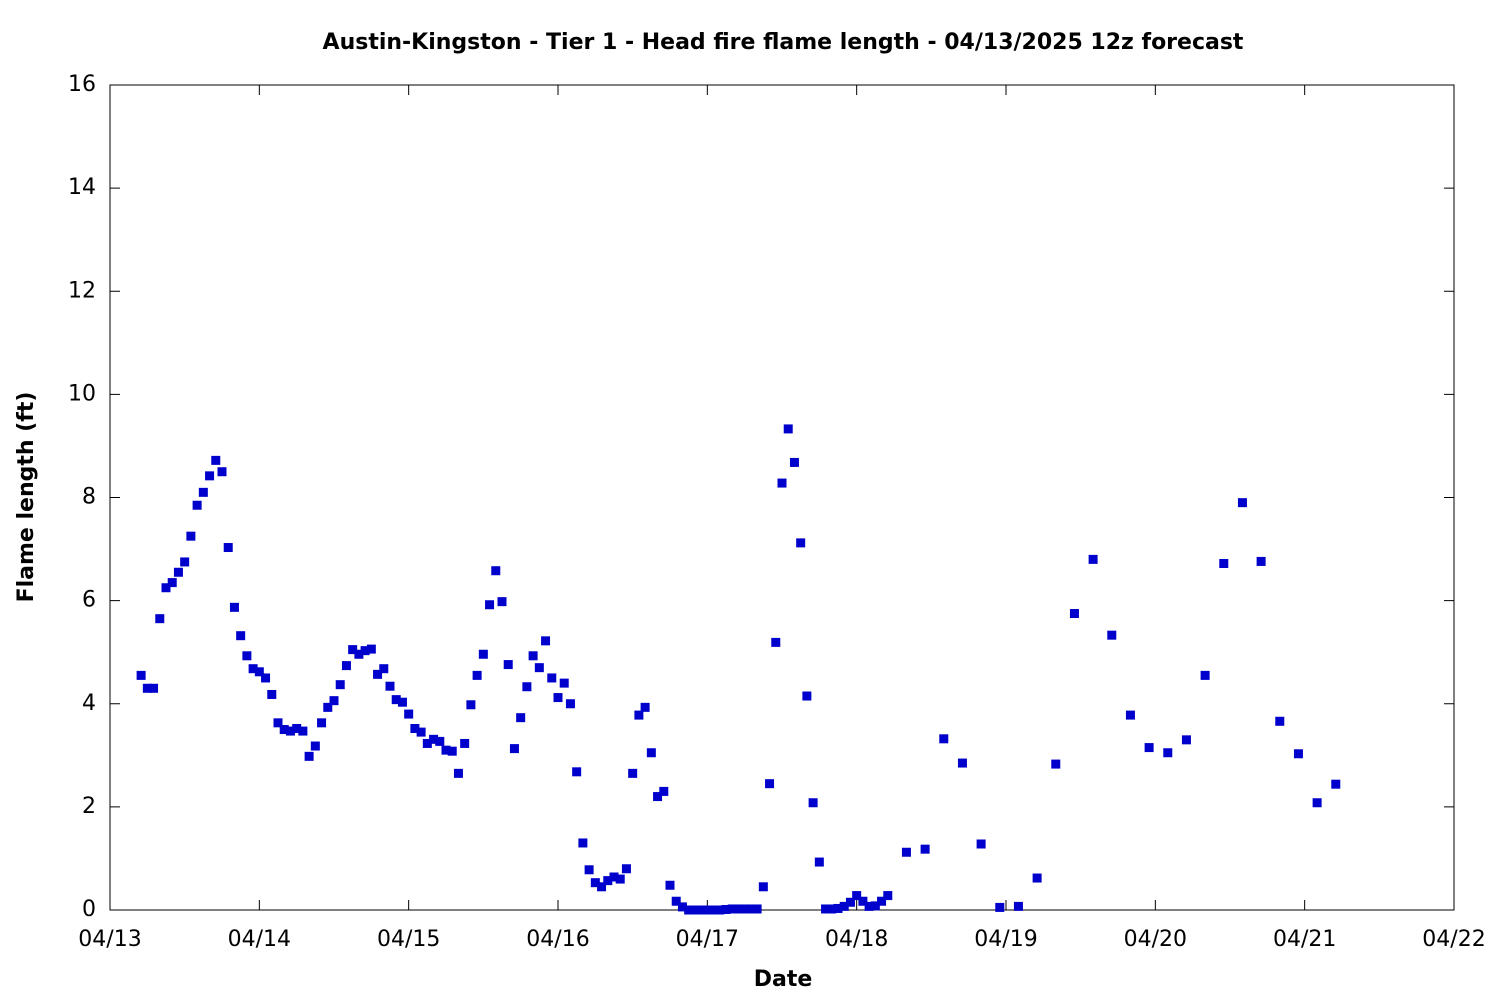 The image size is (1500, 1000). I want to click on y-tick-label: 16, so click(82, 84).